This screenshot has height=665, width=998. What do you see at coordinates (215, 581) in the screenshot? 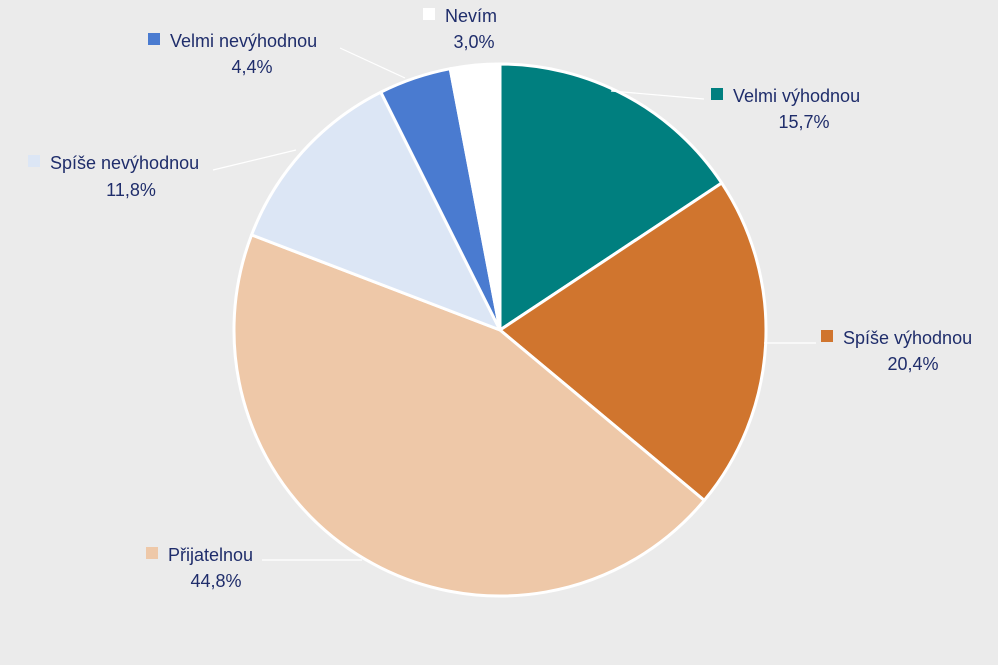
I see `slice-label-value-prijatelnou: 44,8%` at bounding box center [215, 581].